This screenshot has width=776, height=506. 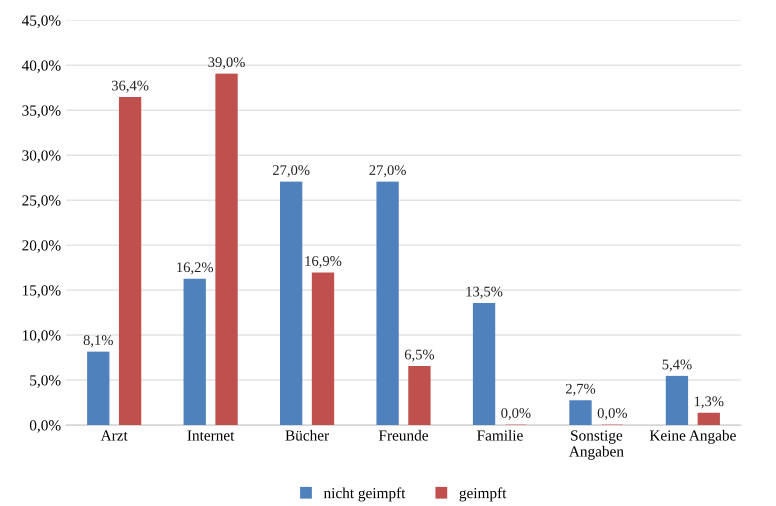 What do you see at coordinates (419, 356) in the screenshot?
I see `data-label: 6,5%` at bounding box center [419, 356].